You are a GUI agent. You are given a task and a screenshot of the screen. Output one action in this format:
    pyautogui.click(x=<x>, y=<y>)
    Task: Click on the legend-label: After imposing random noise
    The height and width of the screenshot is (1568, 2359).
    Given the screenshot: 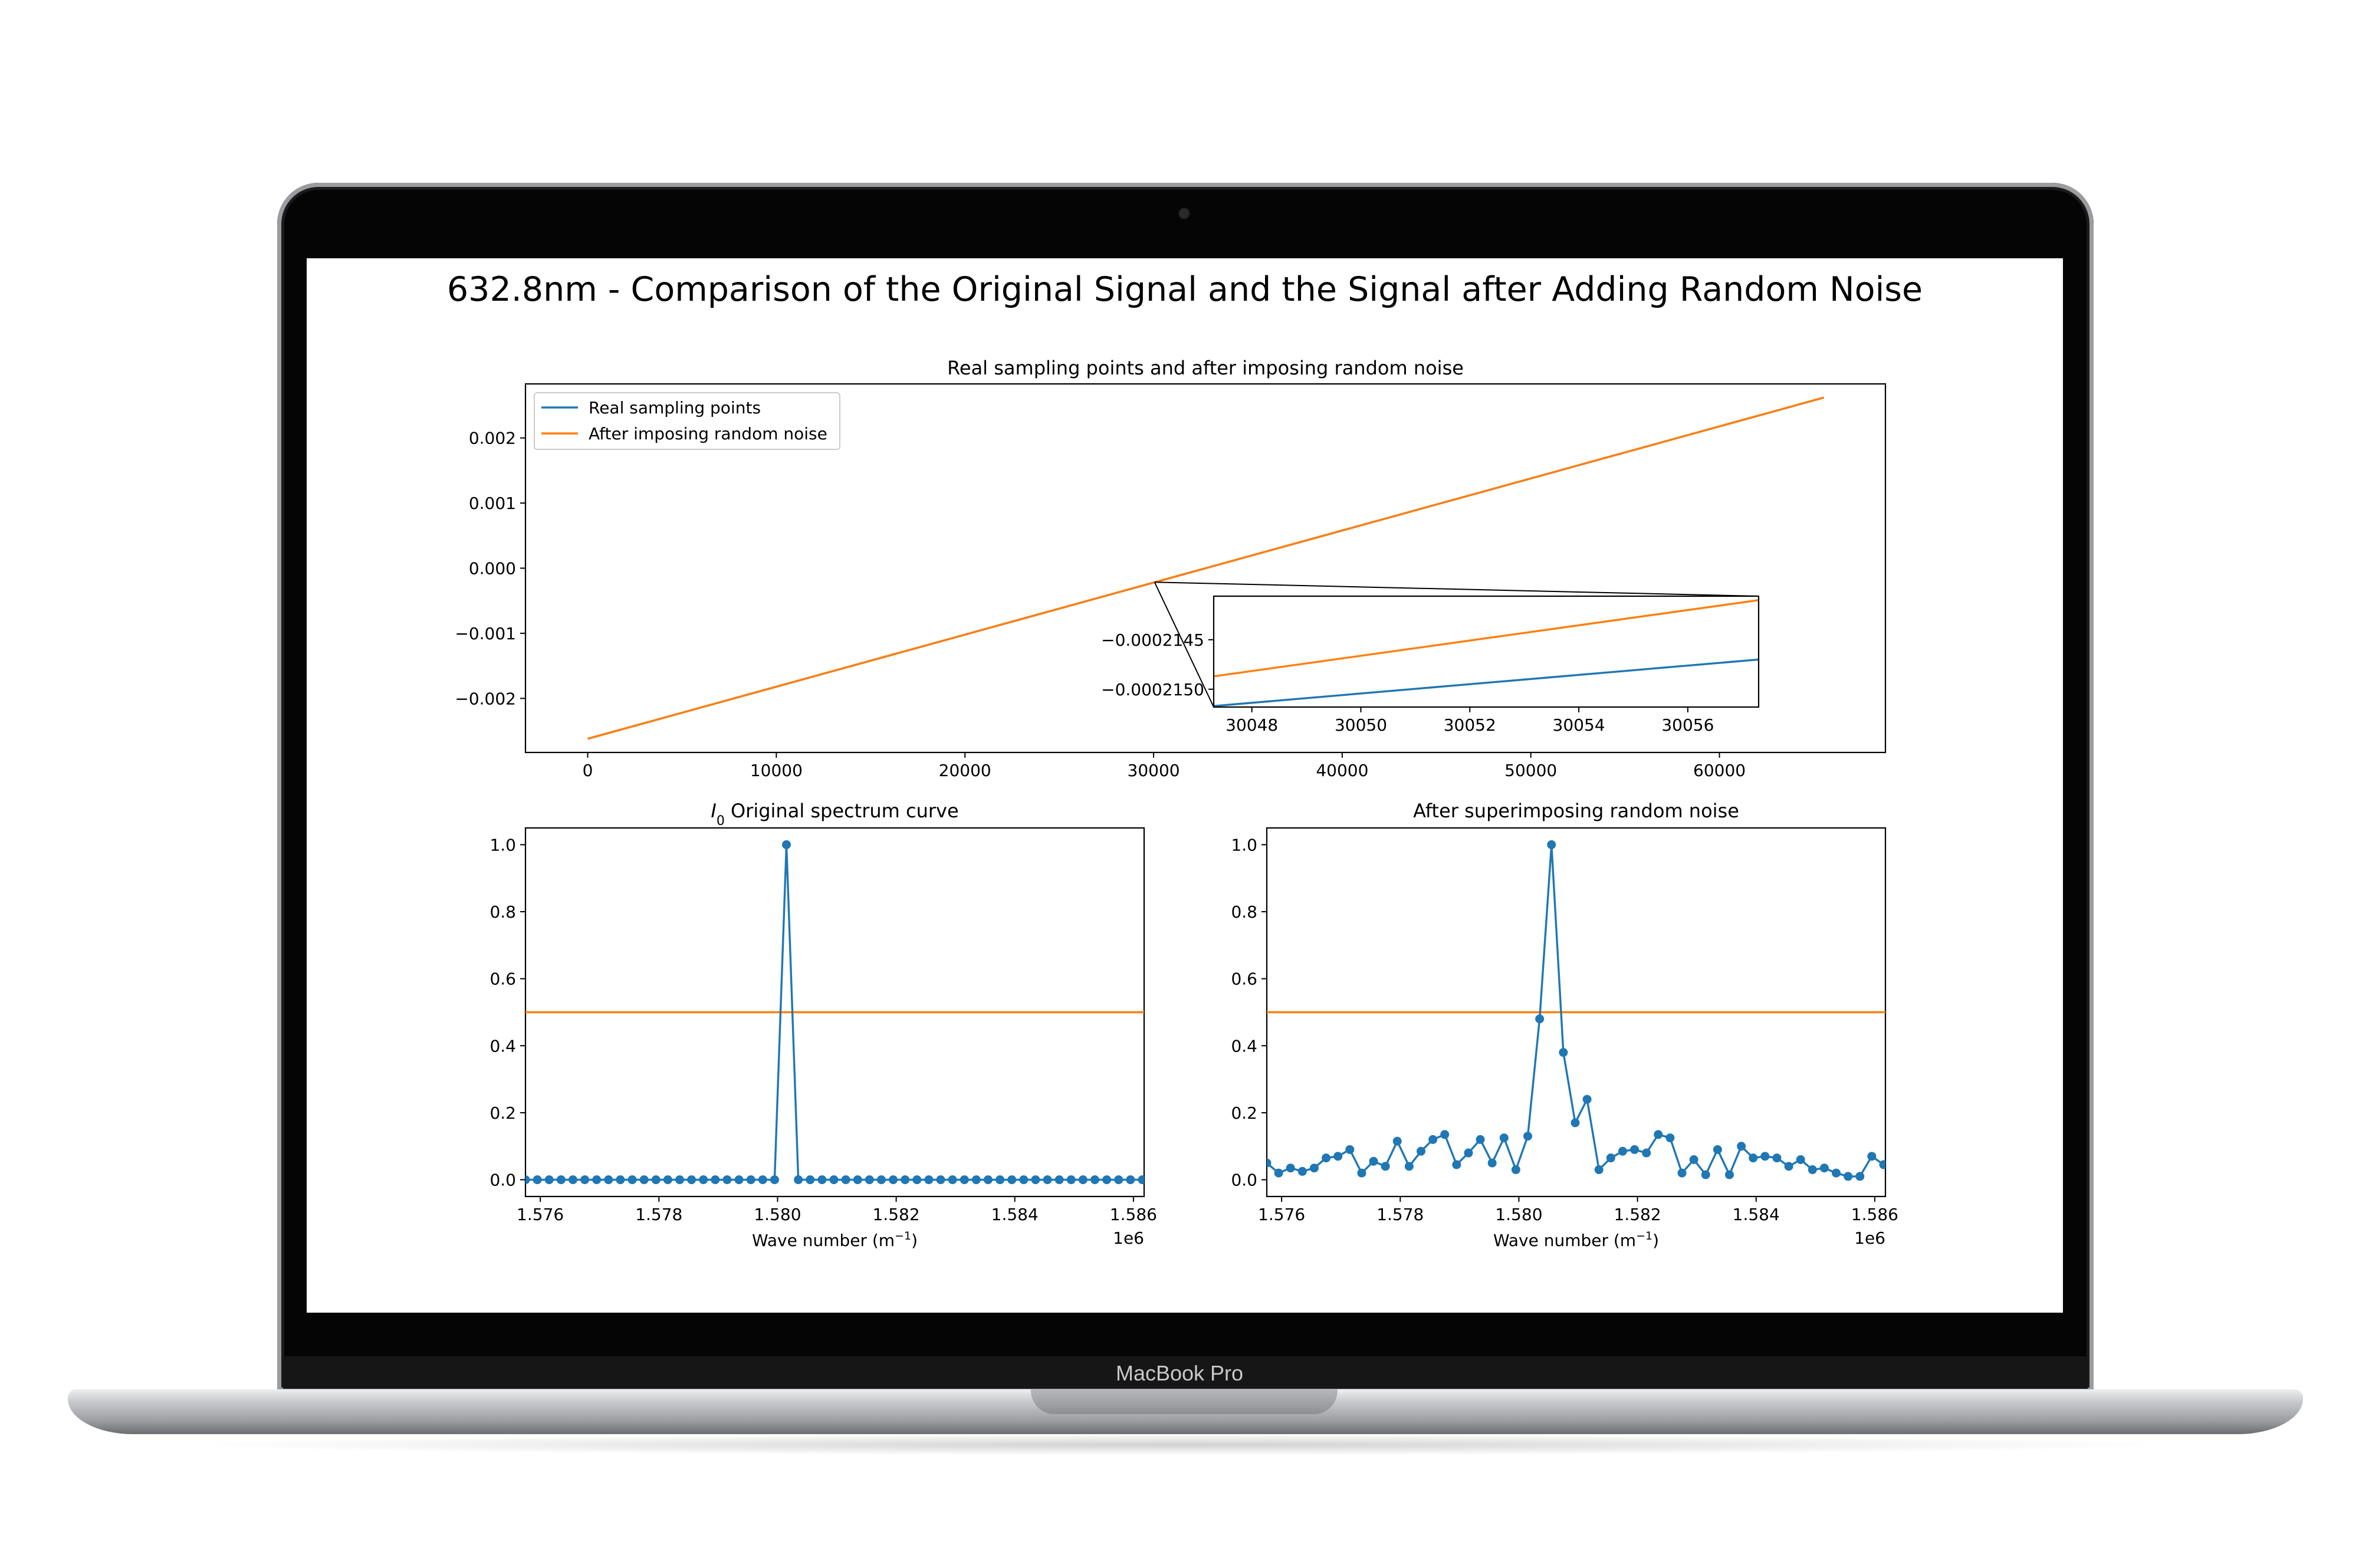 What is the action you would take?
    pyautogui.click(x=708, y=433)
    